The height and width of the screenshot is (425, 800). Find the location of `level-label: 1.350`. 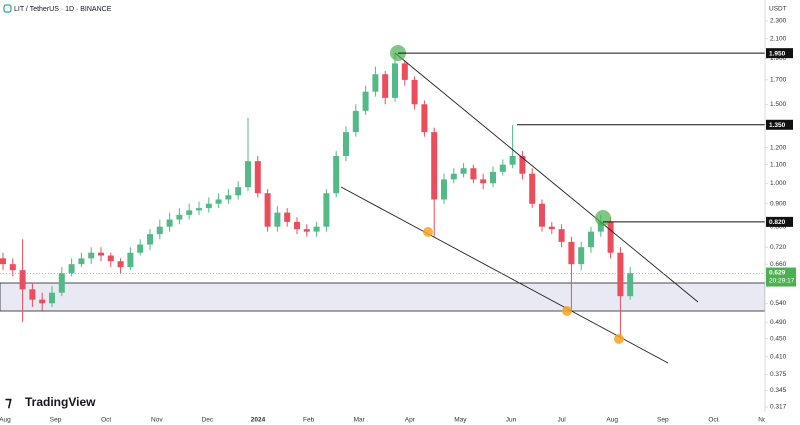

level-label: 1.350 is located at coordinates (777, 125).